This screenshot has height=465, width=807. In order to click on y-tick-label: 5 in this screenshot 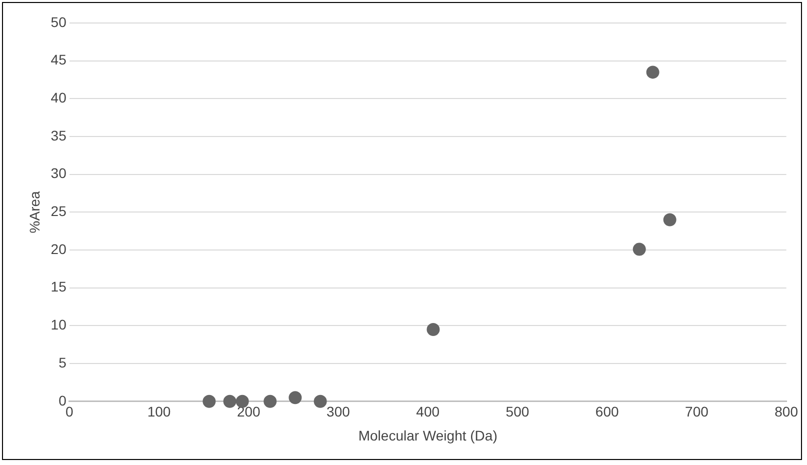, I will do `click(62, 362)`.